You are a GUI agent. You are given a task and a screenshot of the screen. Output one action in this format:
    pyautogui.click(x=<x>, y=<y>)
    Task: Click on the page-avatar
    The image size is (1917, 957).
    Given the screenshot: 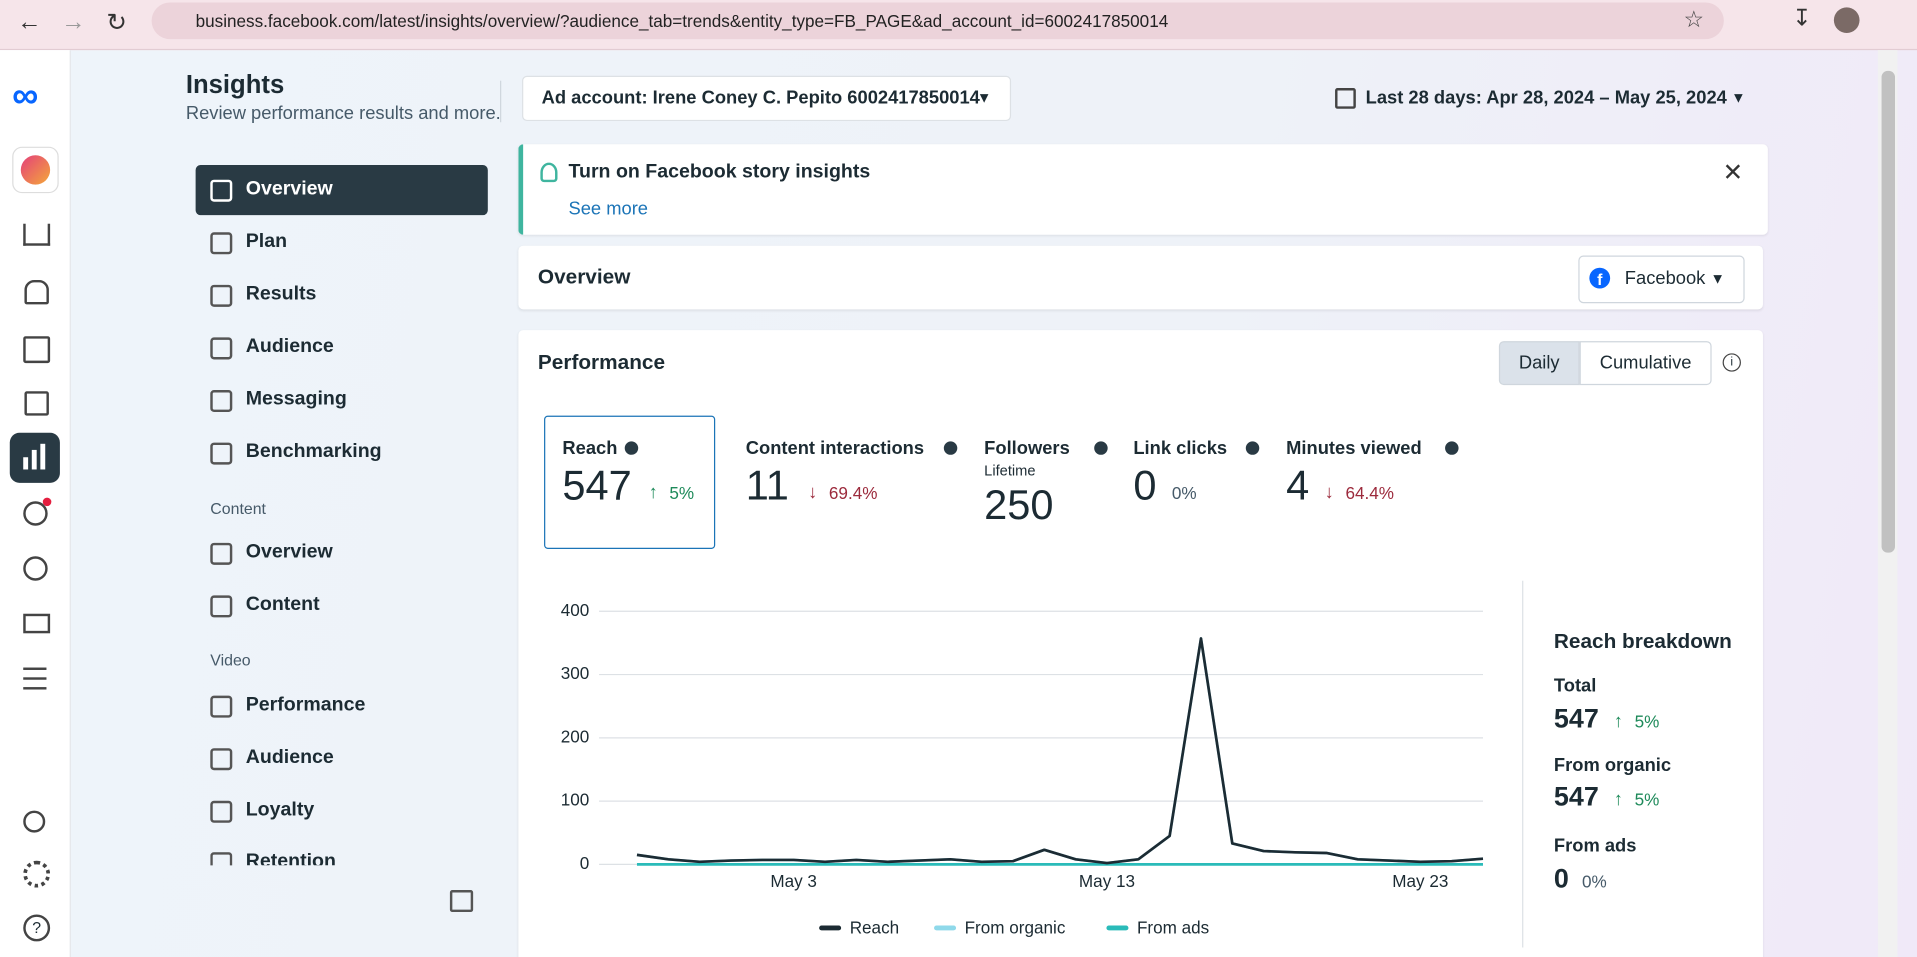 What is the action you would take?
    pyautogui.click(x=35, y=170)
    